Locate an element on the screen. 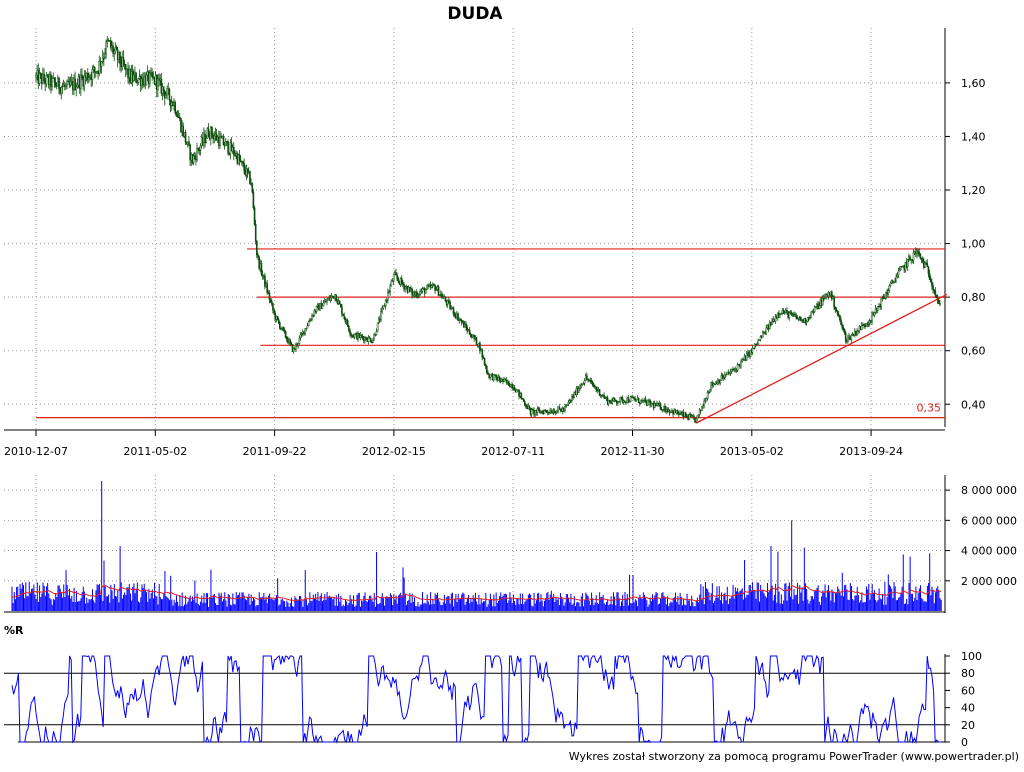  date-tick-label: 2011-05-02 is located at coordinates (155, 451).